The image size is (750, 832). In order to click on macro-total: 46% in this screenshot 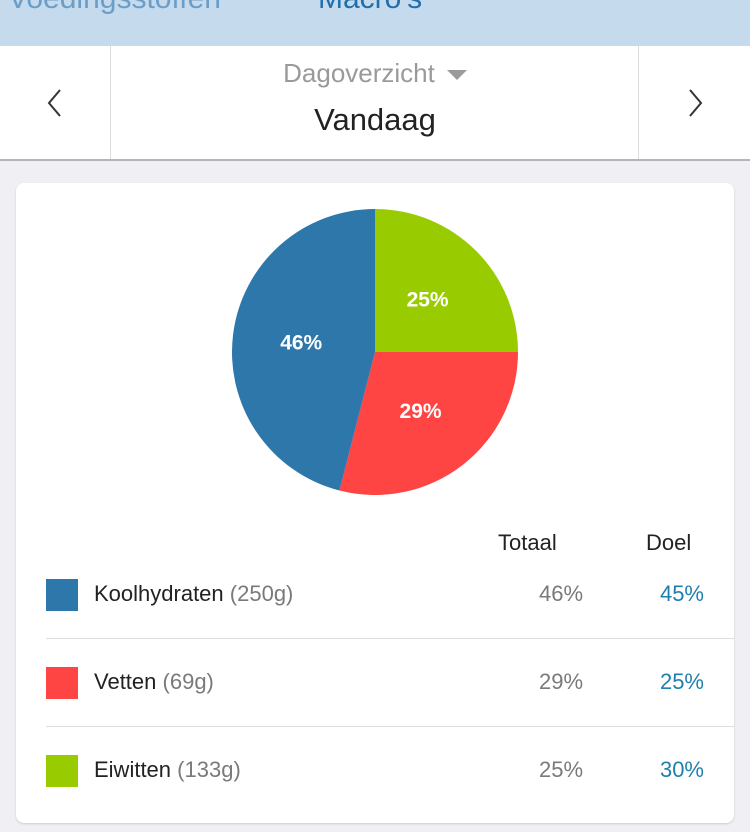, I will do `click(561, 593)`.